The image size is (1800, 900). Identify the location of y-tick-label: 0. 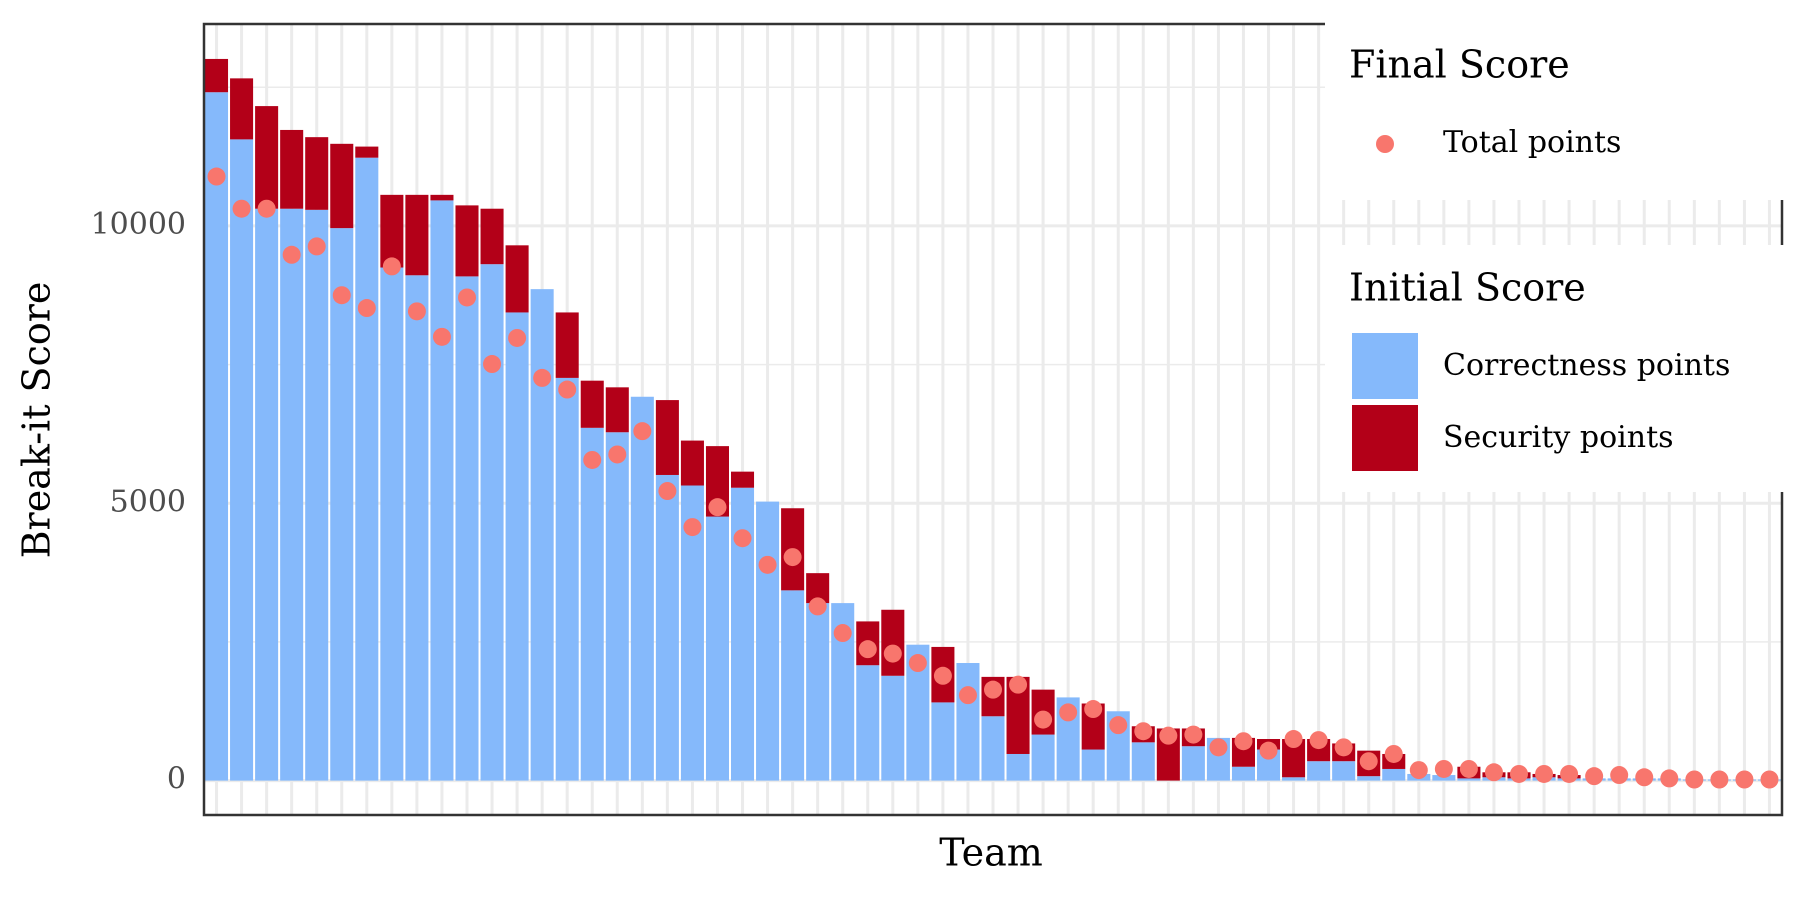
(176, 779).